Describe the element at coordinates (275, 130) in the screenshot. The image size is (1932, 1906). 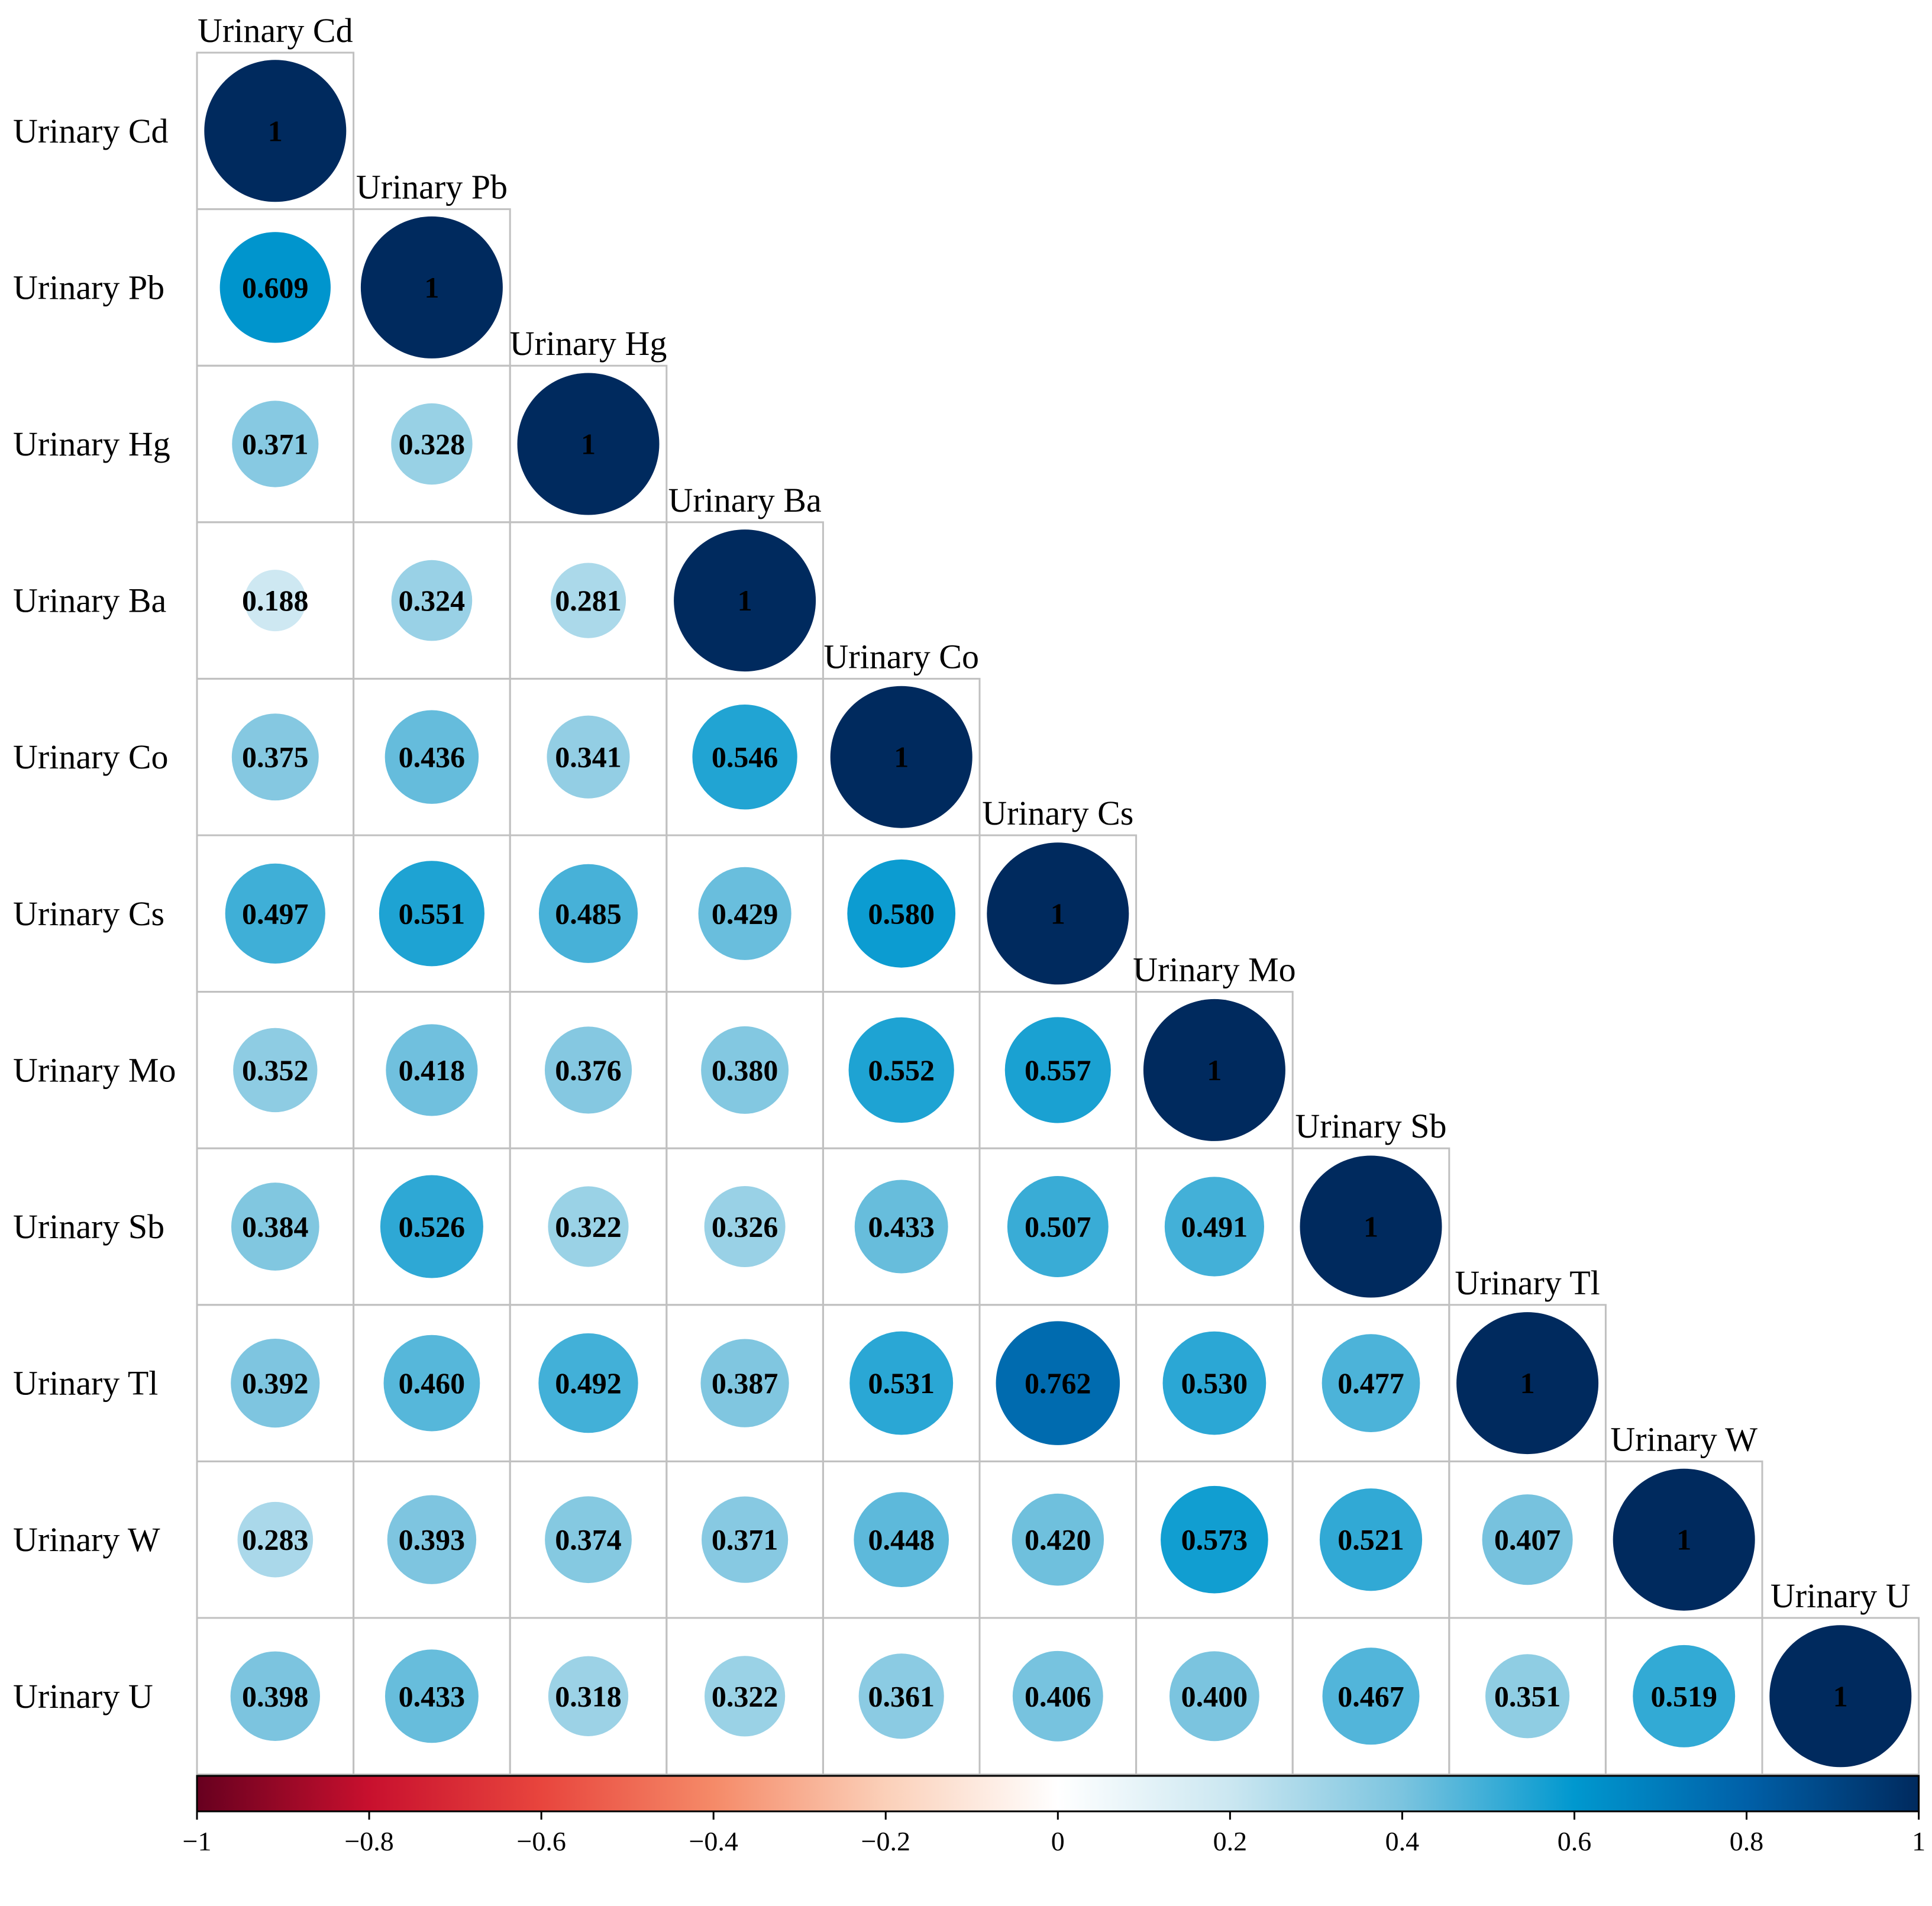
I see `value-urinary-cd-urinary-cd: 1` at that location.